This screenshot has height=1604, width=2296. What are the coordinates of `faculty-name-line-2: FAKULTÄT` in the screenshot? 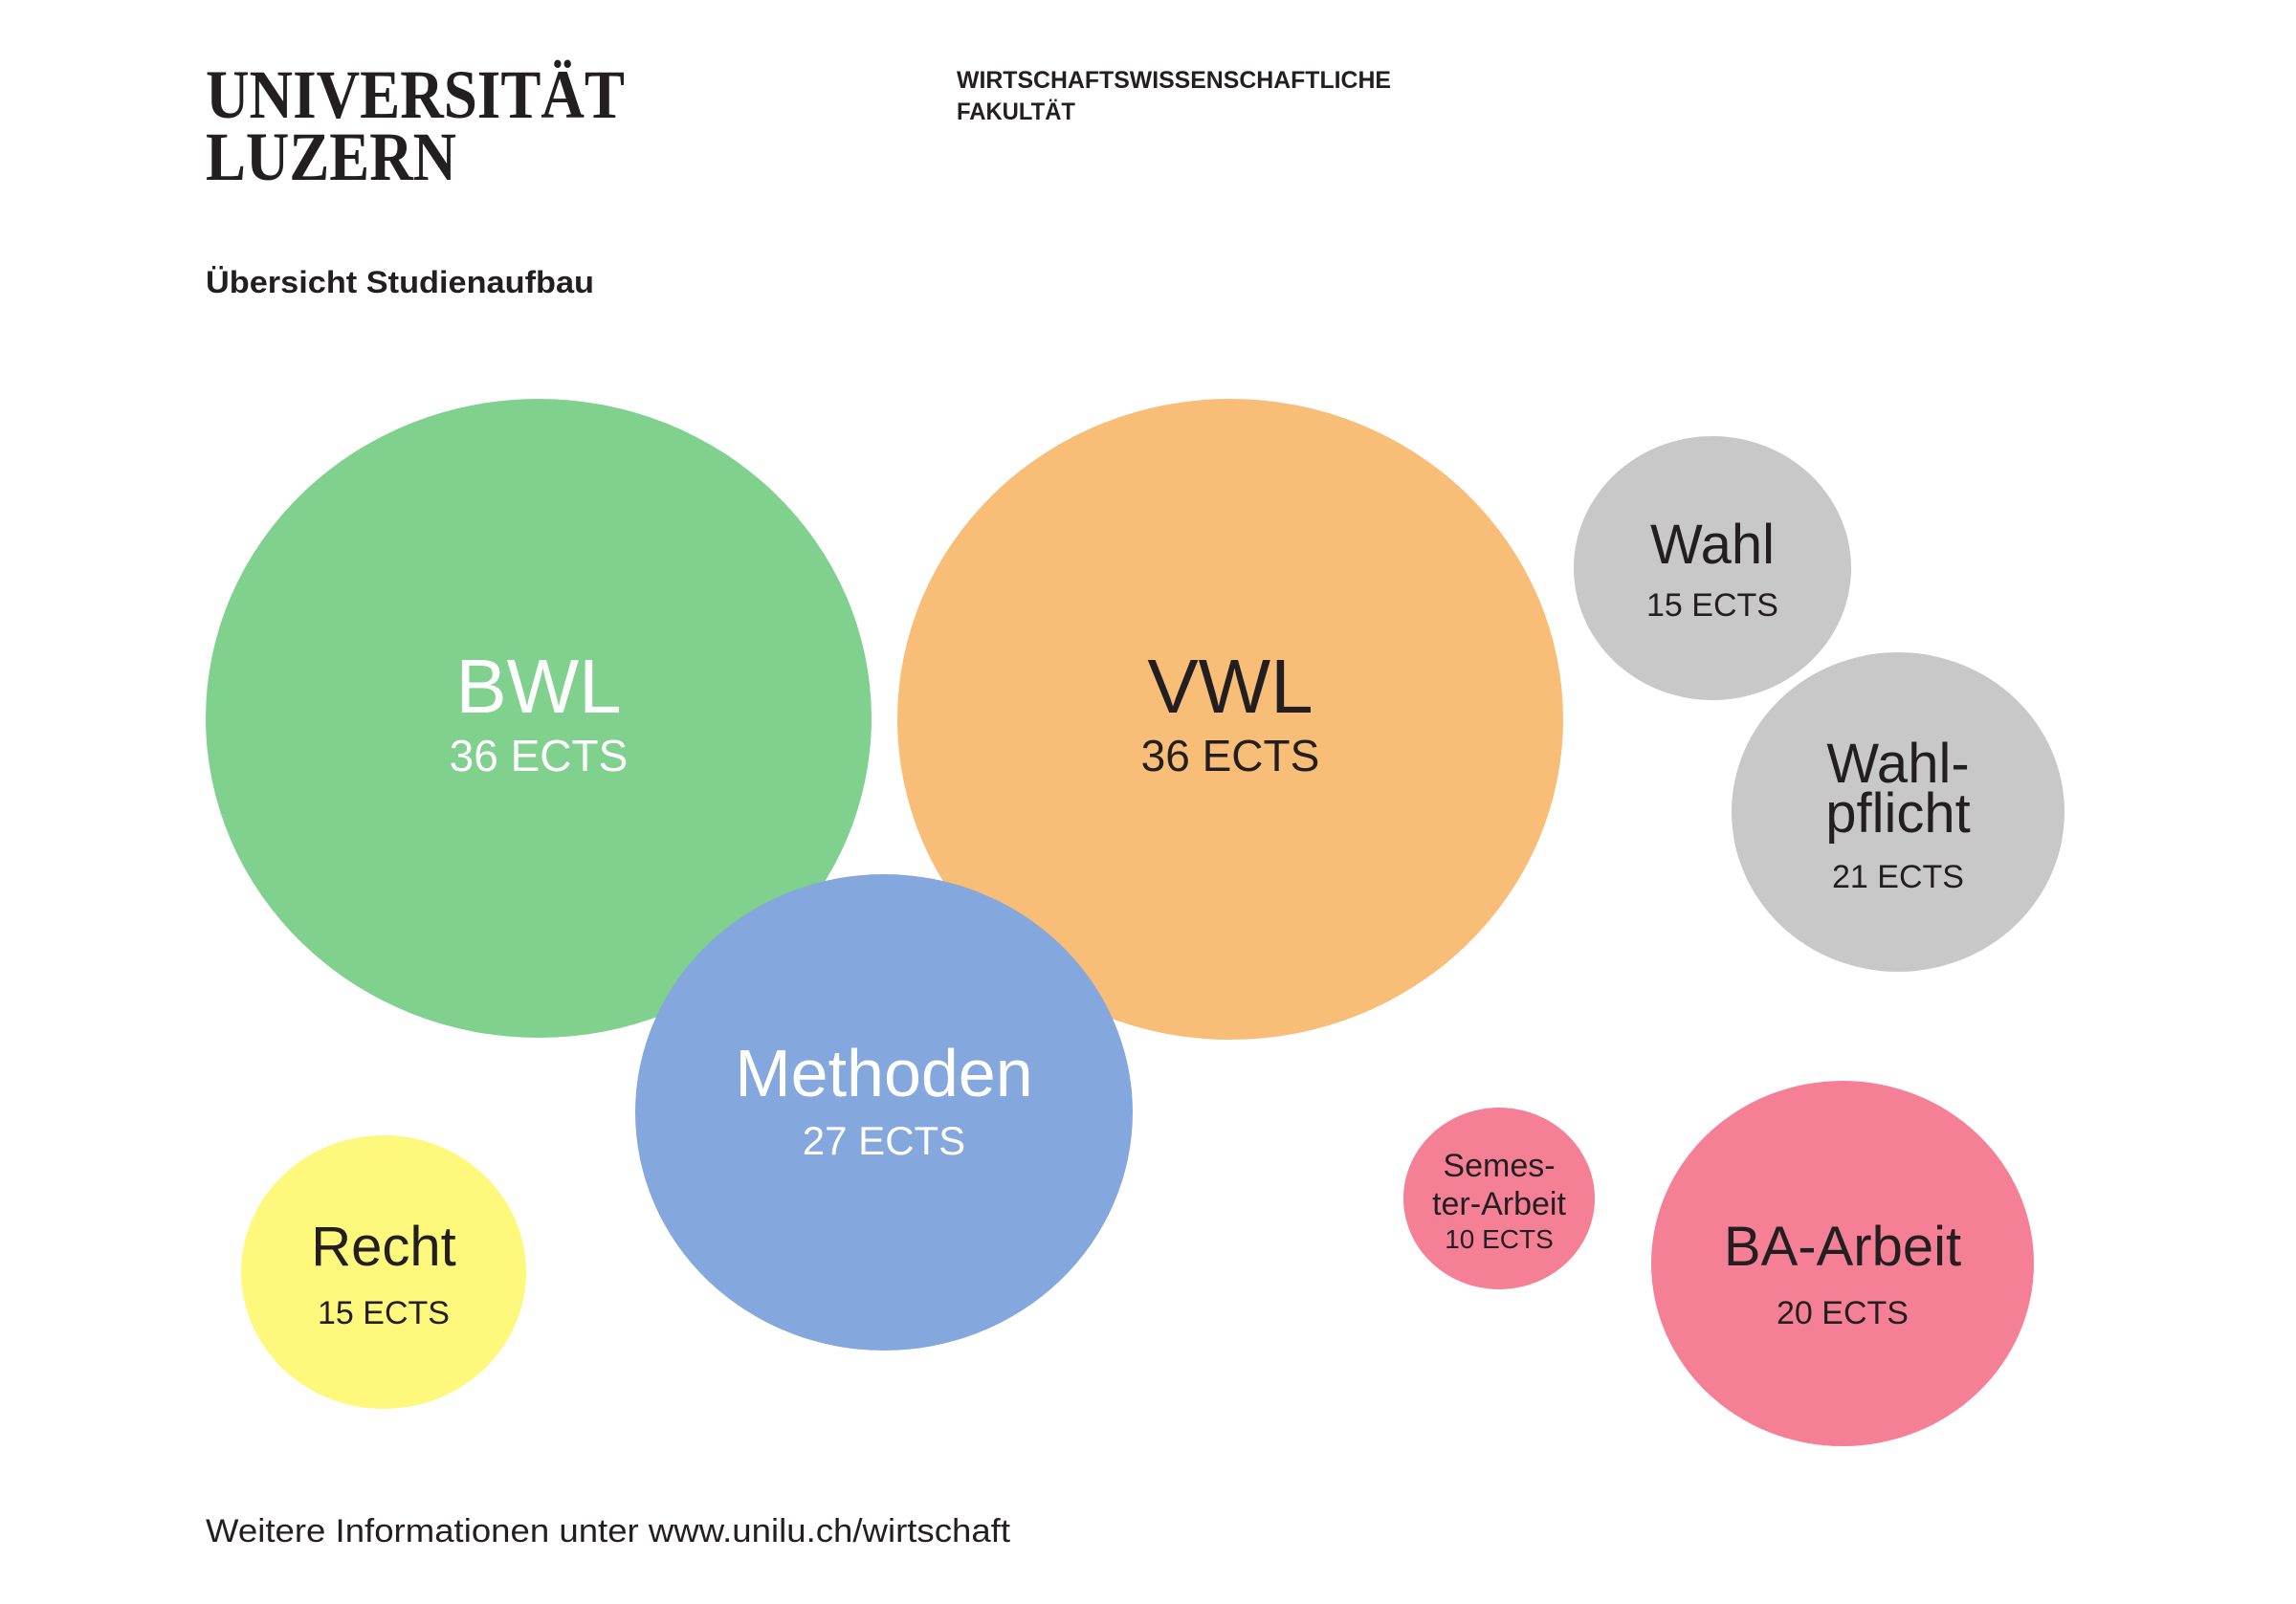 It's located at (1016, 112).